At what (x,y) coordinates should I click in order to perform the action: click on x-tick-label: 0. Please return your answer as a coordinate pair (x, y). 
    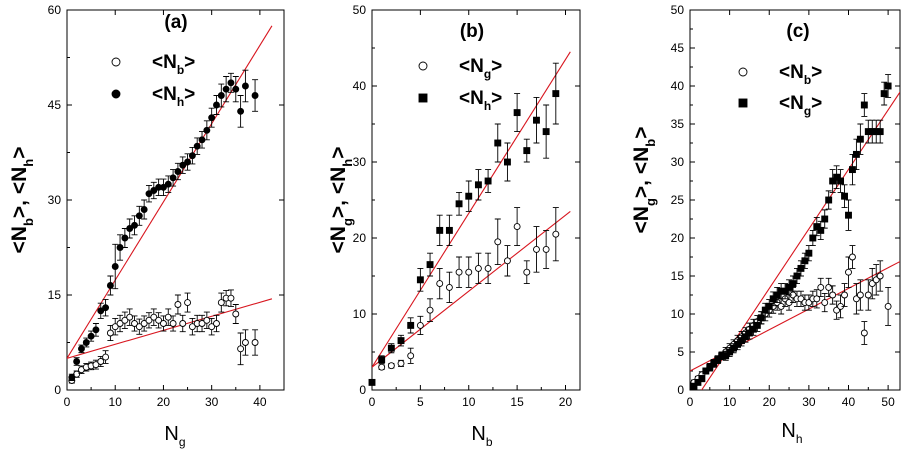
    Looking at the image, I should click on (67, 402).